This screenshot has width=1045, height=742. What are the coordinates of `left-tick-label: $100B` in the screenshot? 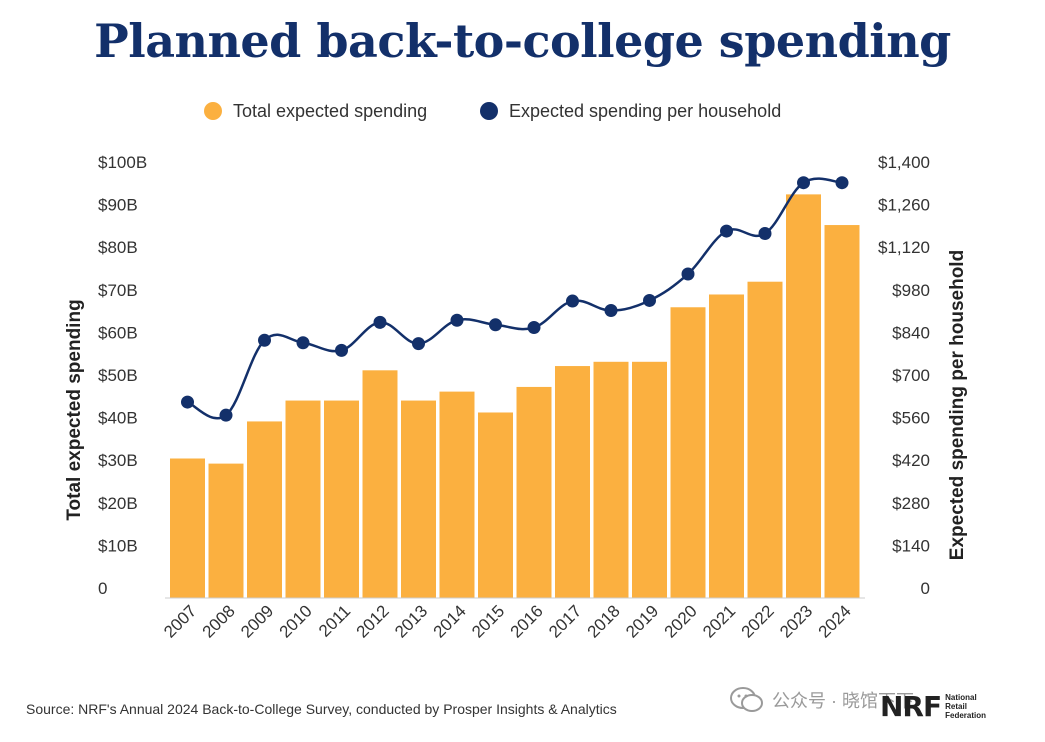 It's located at (122, 162).